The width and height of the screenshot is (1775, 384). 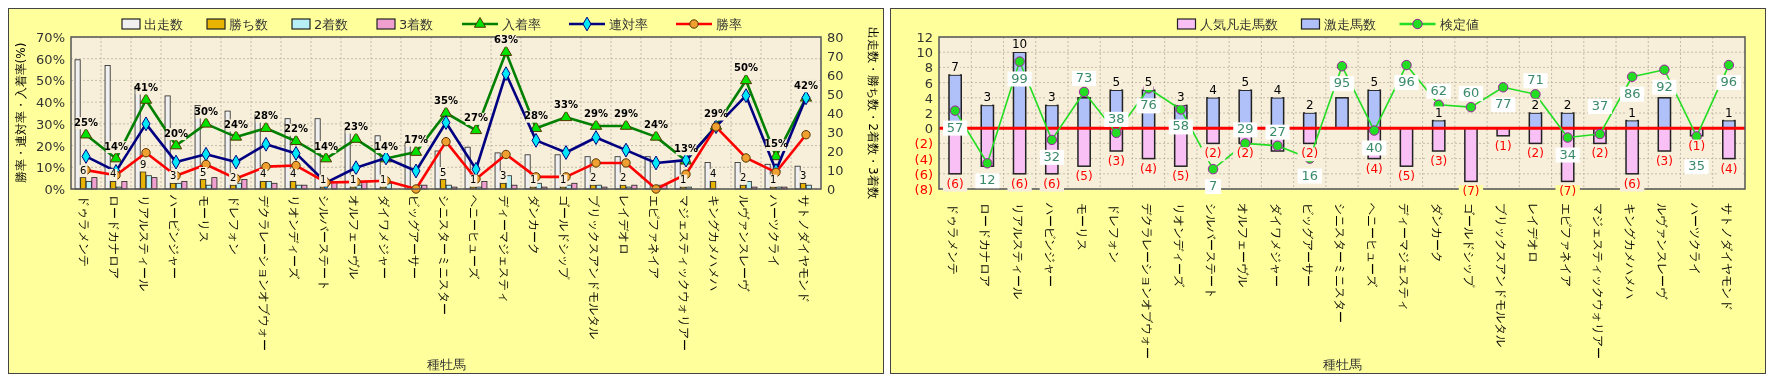 I want to click on y2-tick-label: 60, so click(x=835, y=75).